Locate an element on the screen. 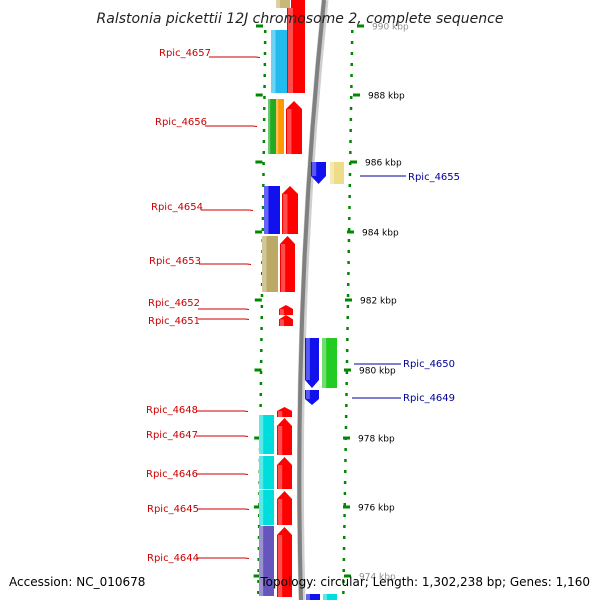  scale-tick-label: 978 kbp is located at coordinates (376, 440).